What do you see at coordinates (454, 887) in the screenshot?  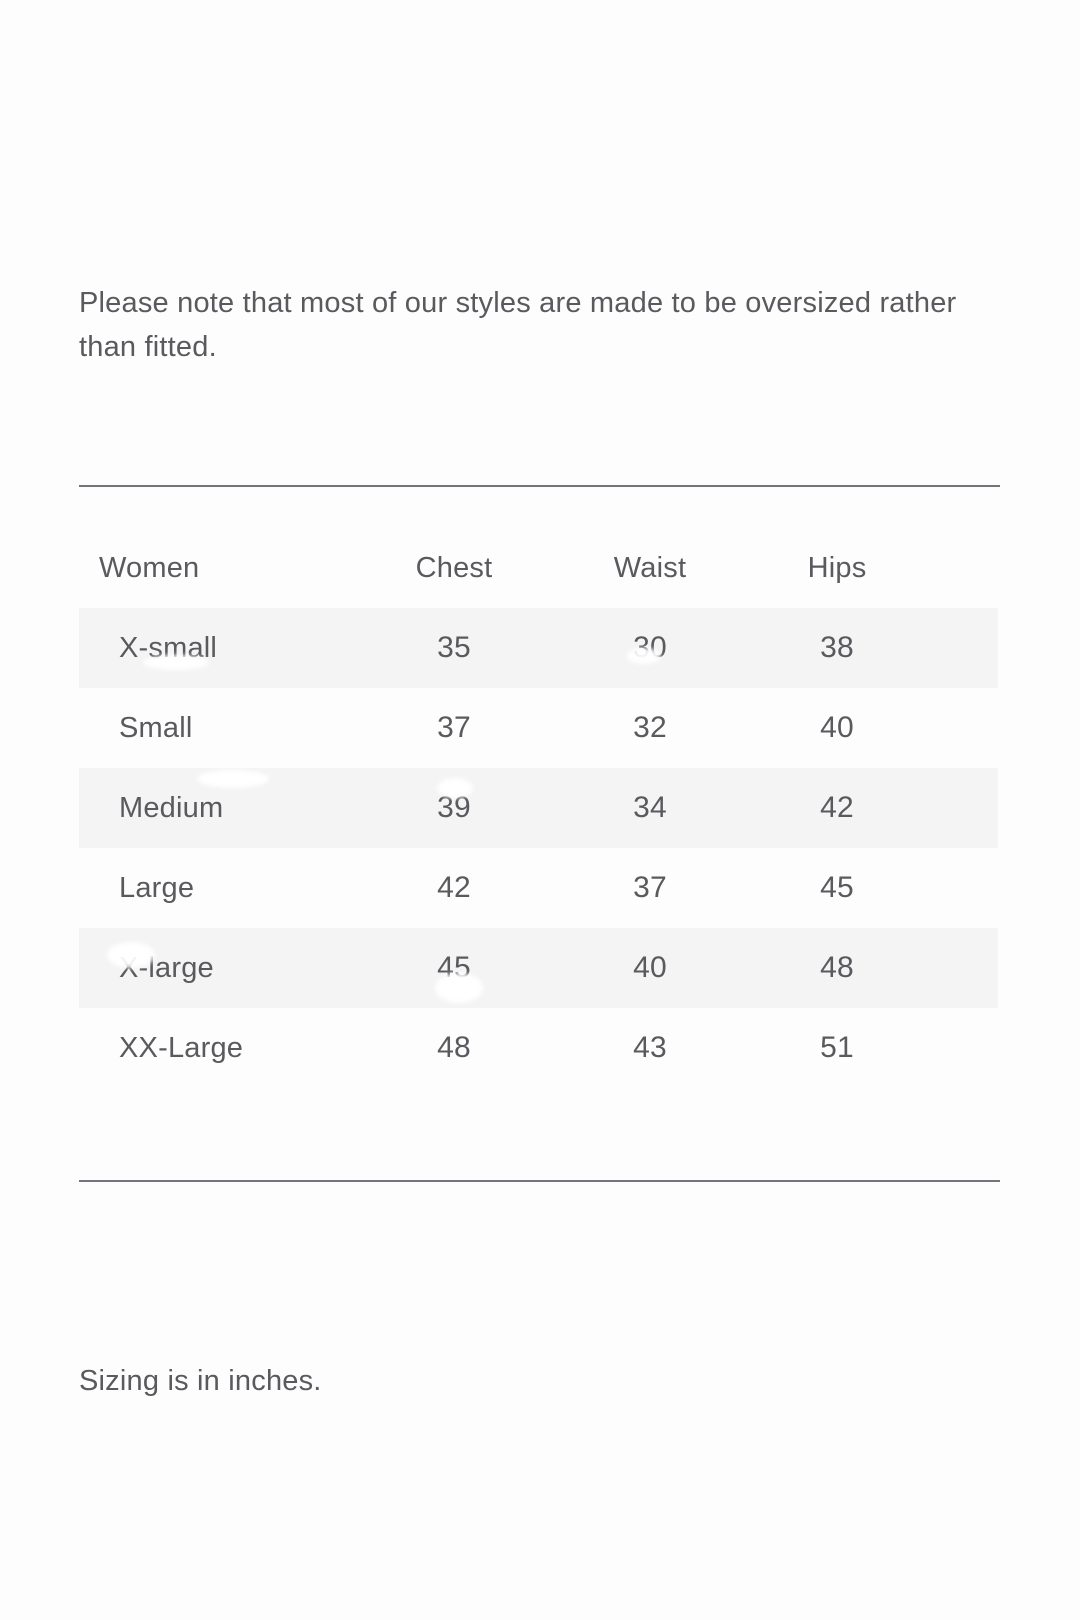 I see `chest-value-cell: 42` at bounding box center [454, 887].